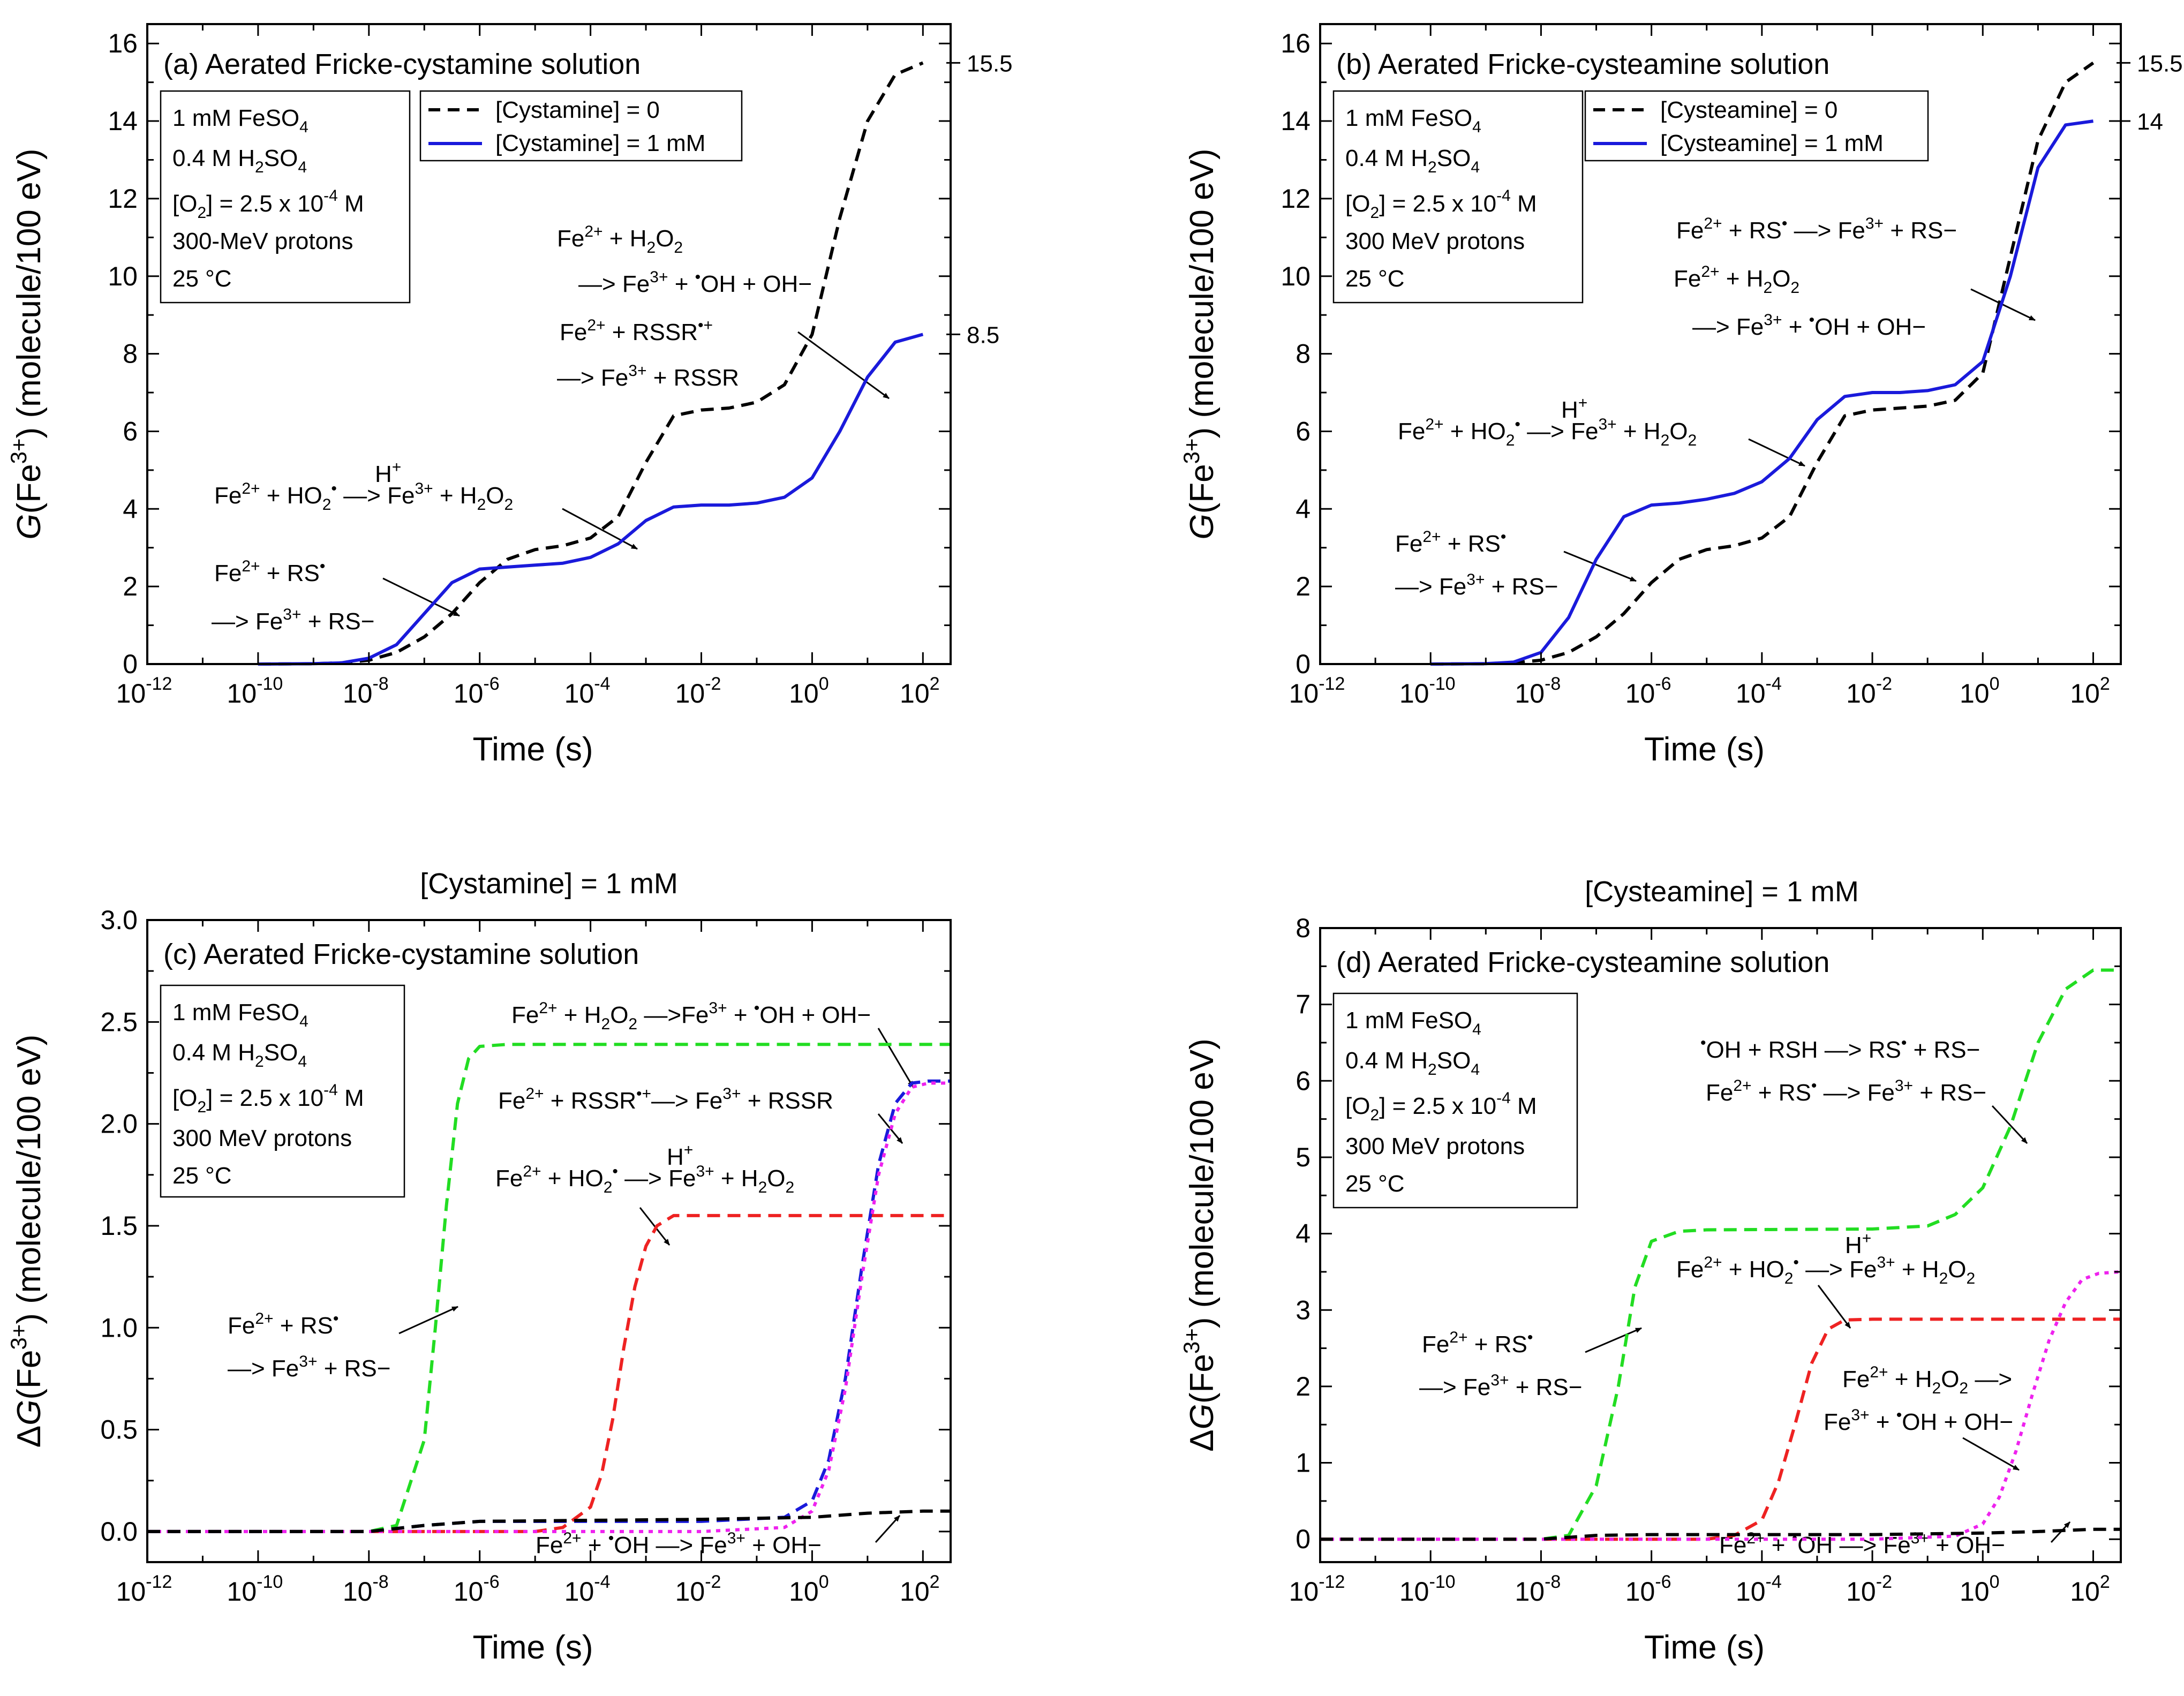 The height and width of the screenshot is (1696, 2184). I want to click on y-tick-label: 12, so click(1296, 199).